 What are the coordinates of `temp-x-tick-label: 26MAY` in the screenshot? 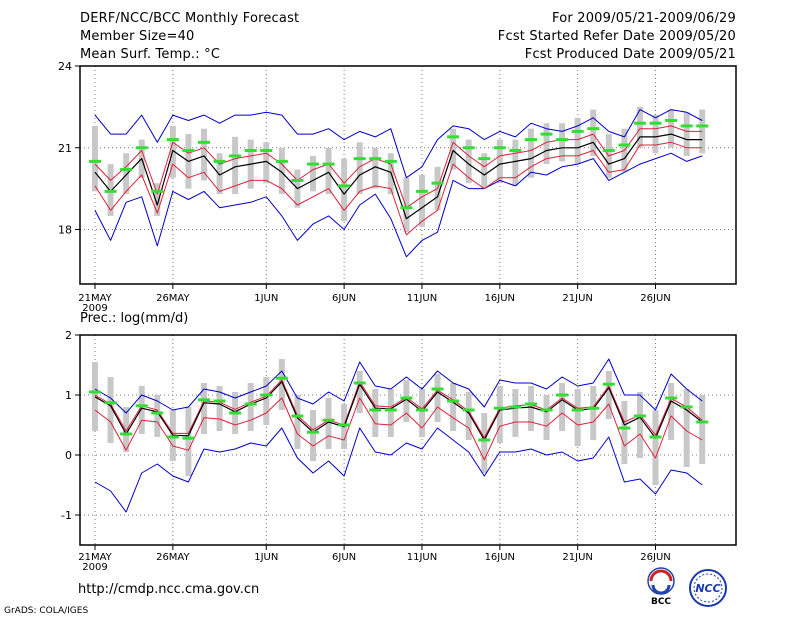 It's located at (173, 298).